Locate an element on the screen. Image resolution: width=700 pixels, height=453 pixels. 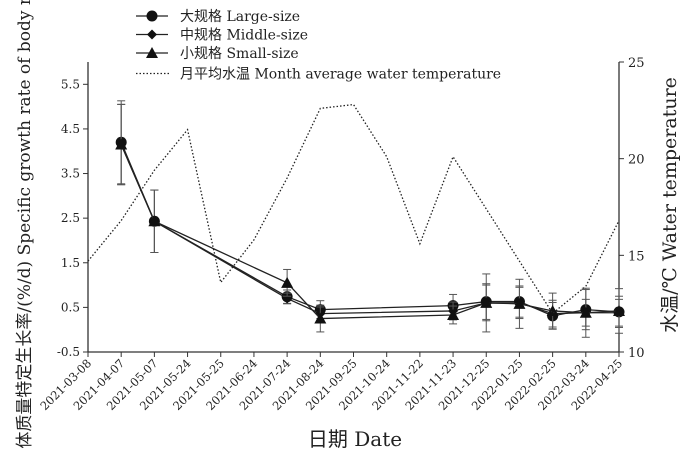
y-tick-label: 3.5 is located at coordinates (70, 174).